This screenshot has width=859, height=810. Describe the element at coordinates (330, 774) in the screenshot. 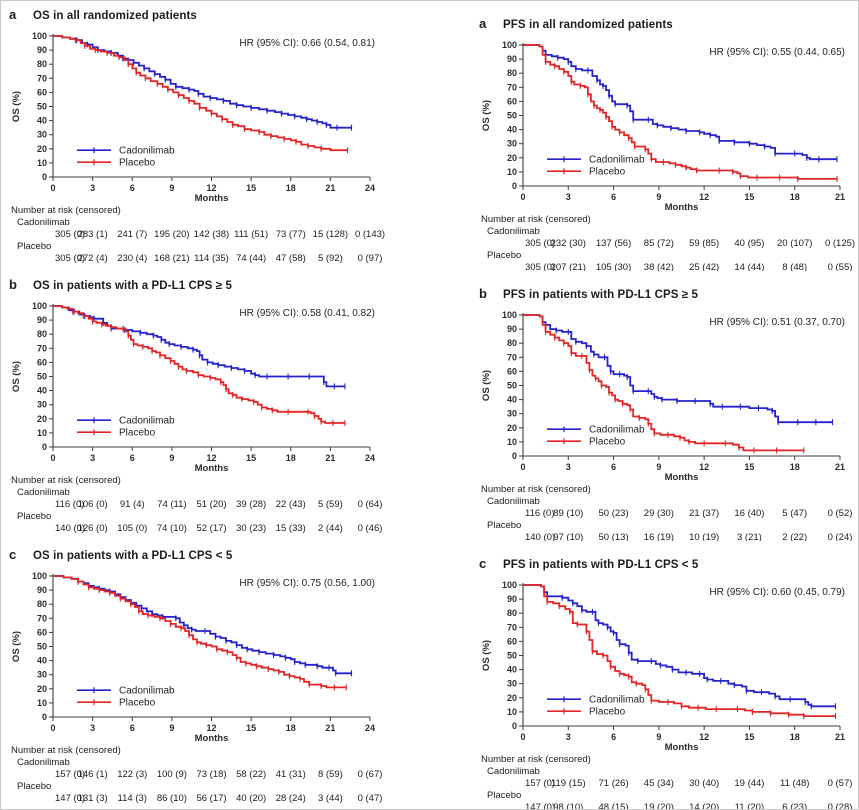

I see `risk-count: 8 (59)` at that location.